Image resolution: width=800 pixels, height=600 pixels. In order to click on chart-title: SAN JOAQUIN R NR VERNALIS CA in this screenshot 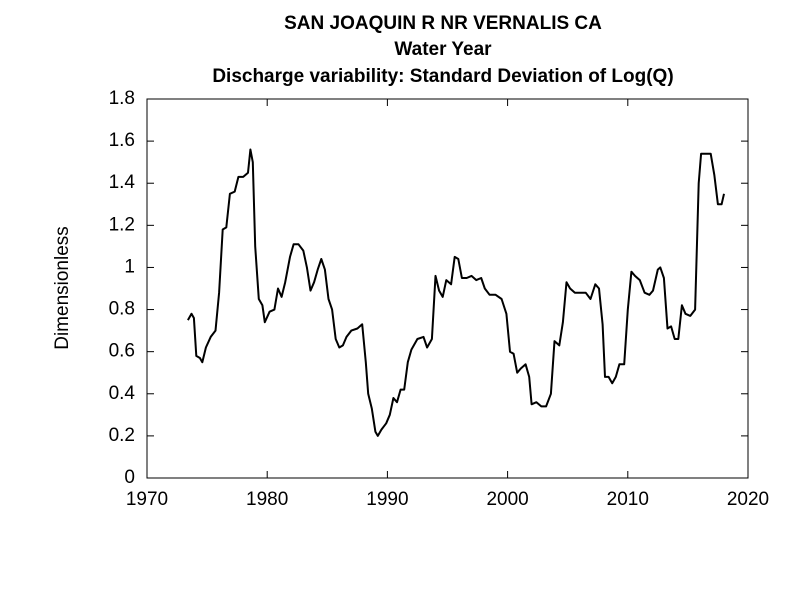, I will do `click(443, 23)`.